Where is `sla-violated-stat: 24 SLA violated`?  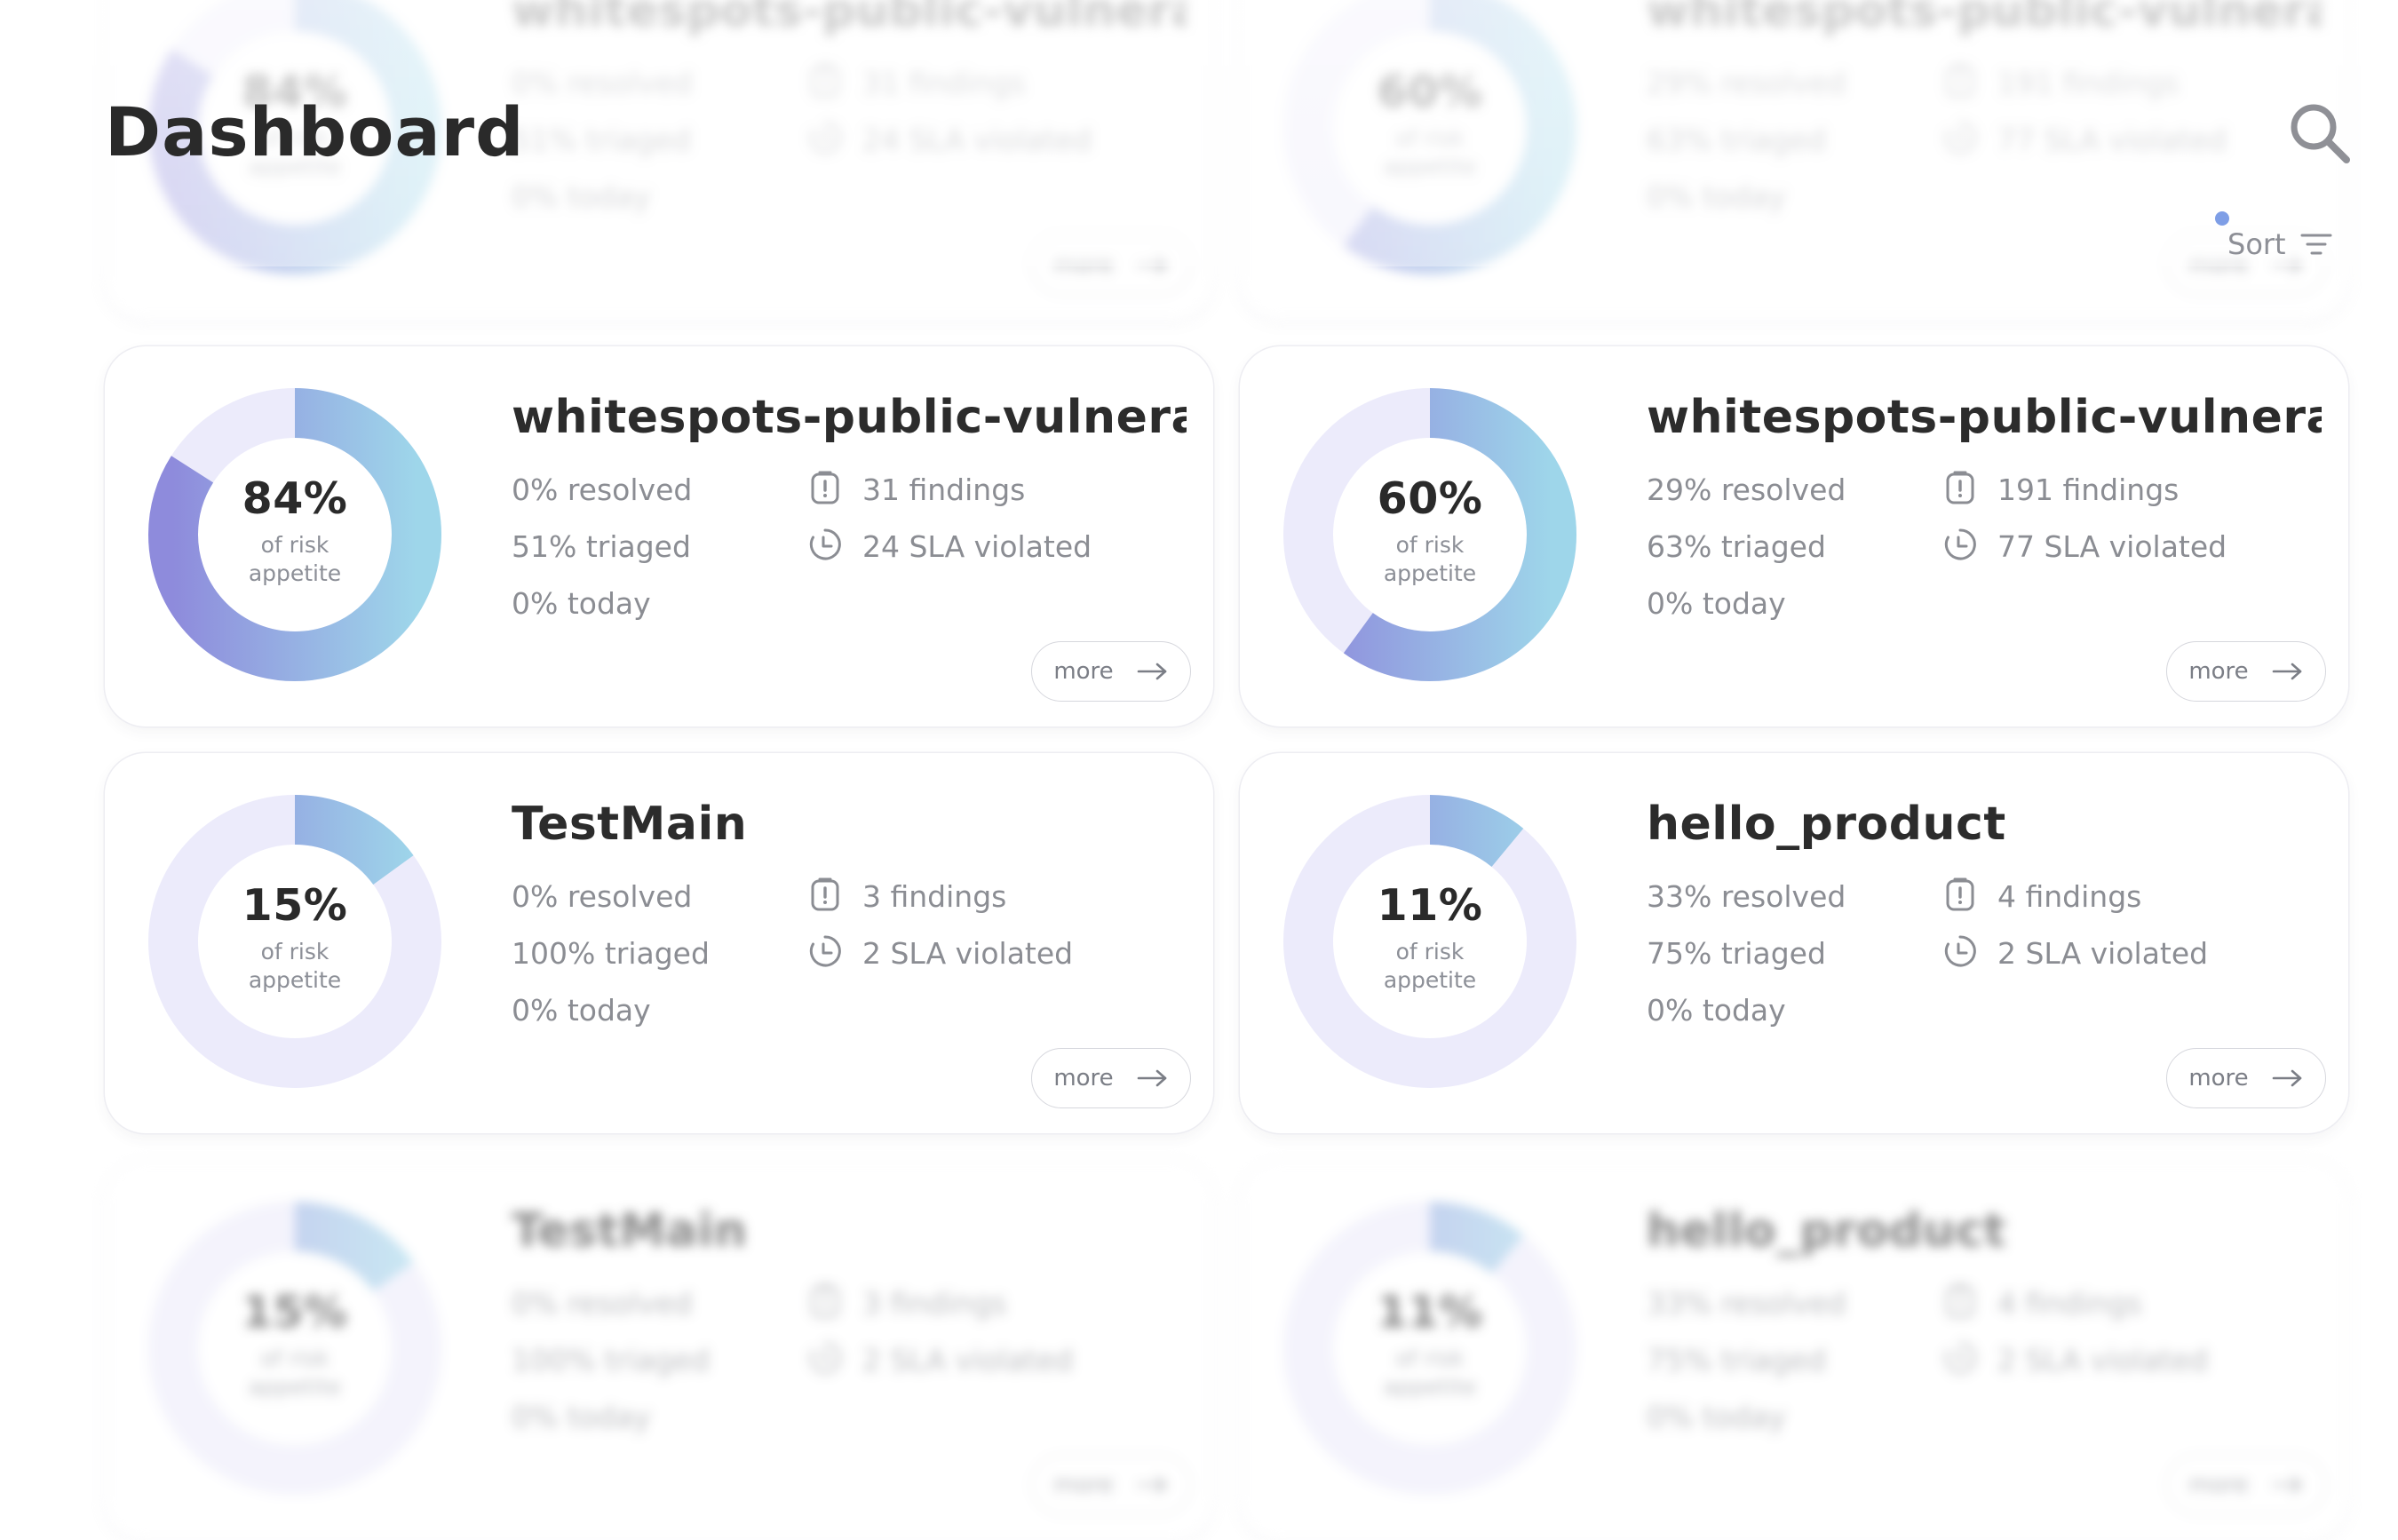
sla-violated-stat: 24 SLA violated is located at coordinates (977, 547).